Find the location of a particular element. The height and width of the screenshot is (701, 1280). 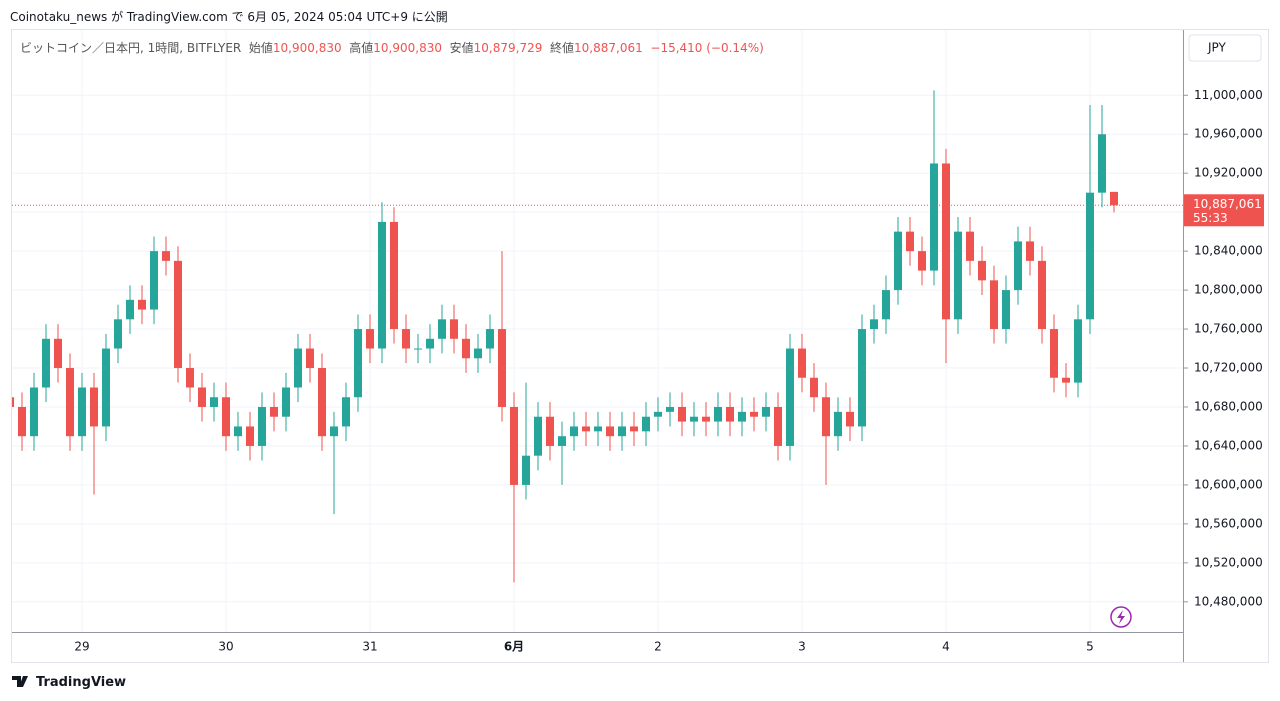

y-tick-label: 10,800,000 is located at coordinates (1228, 290).